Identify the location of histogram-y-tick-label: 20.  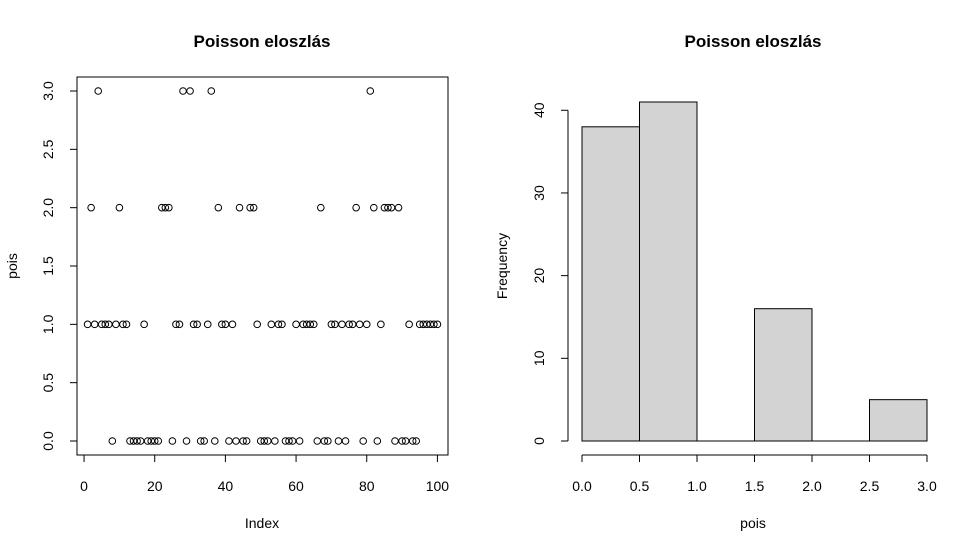
(539, 276).